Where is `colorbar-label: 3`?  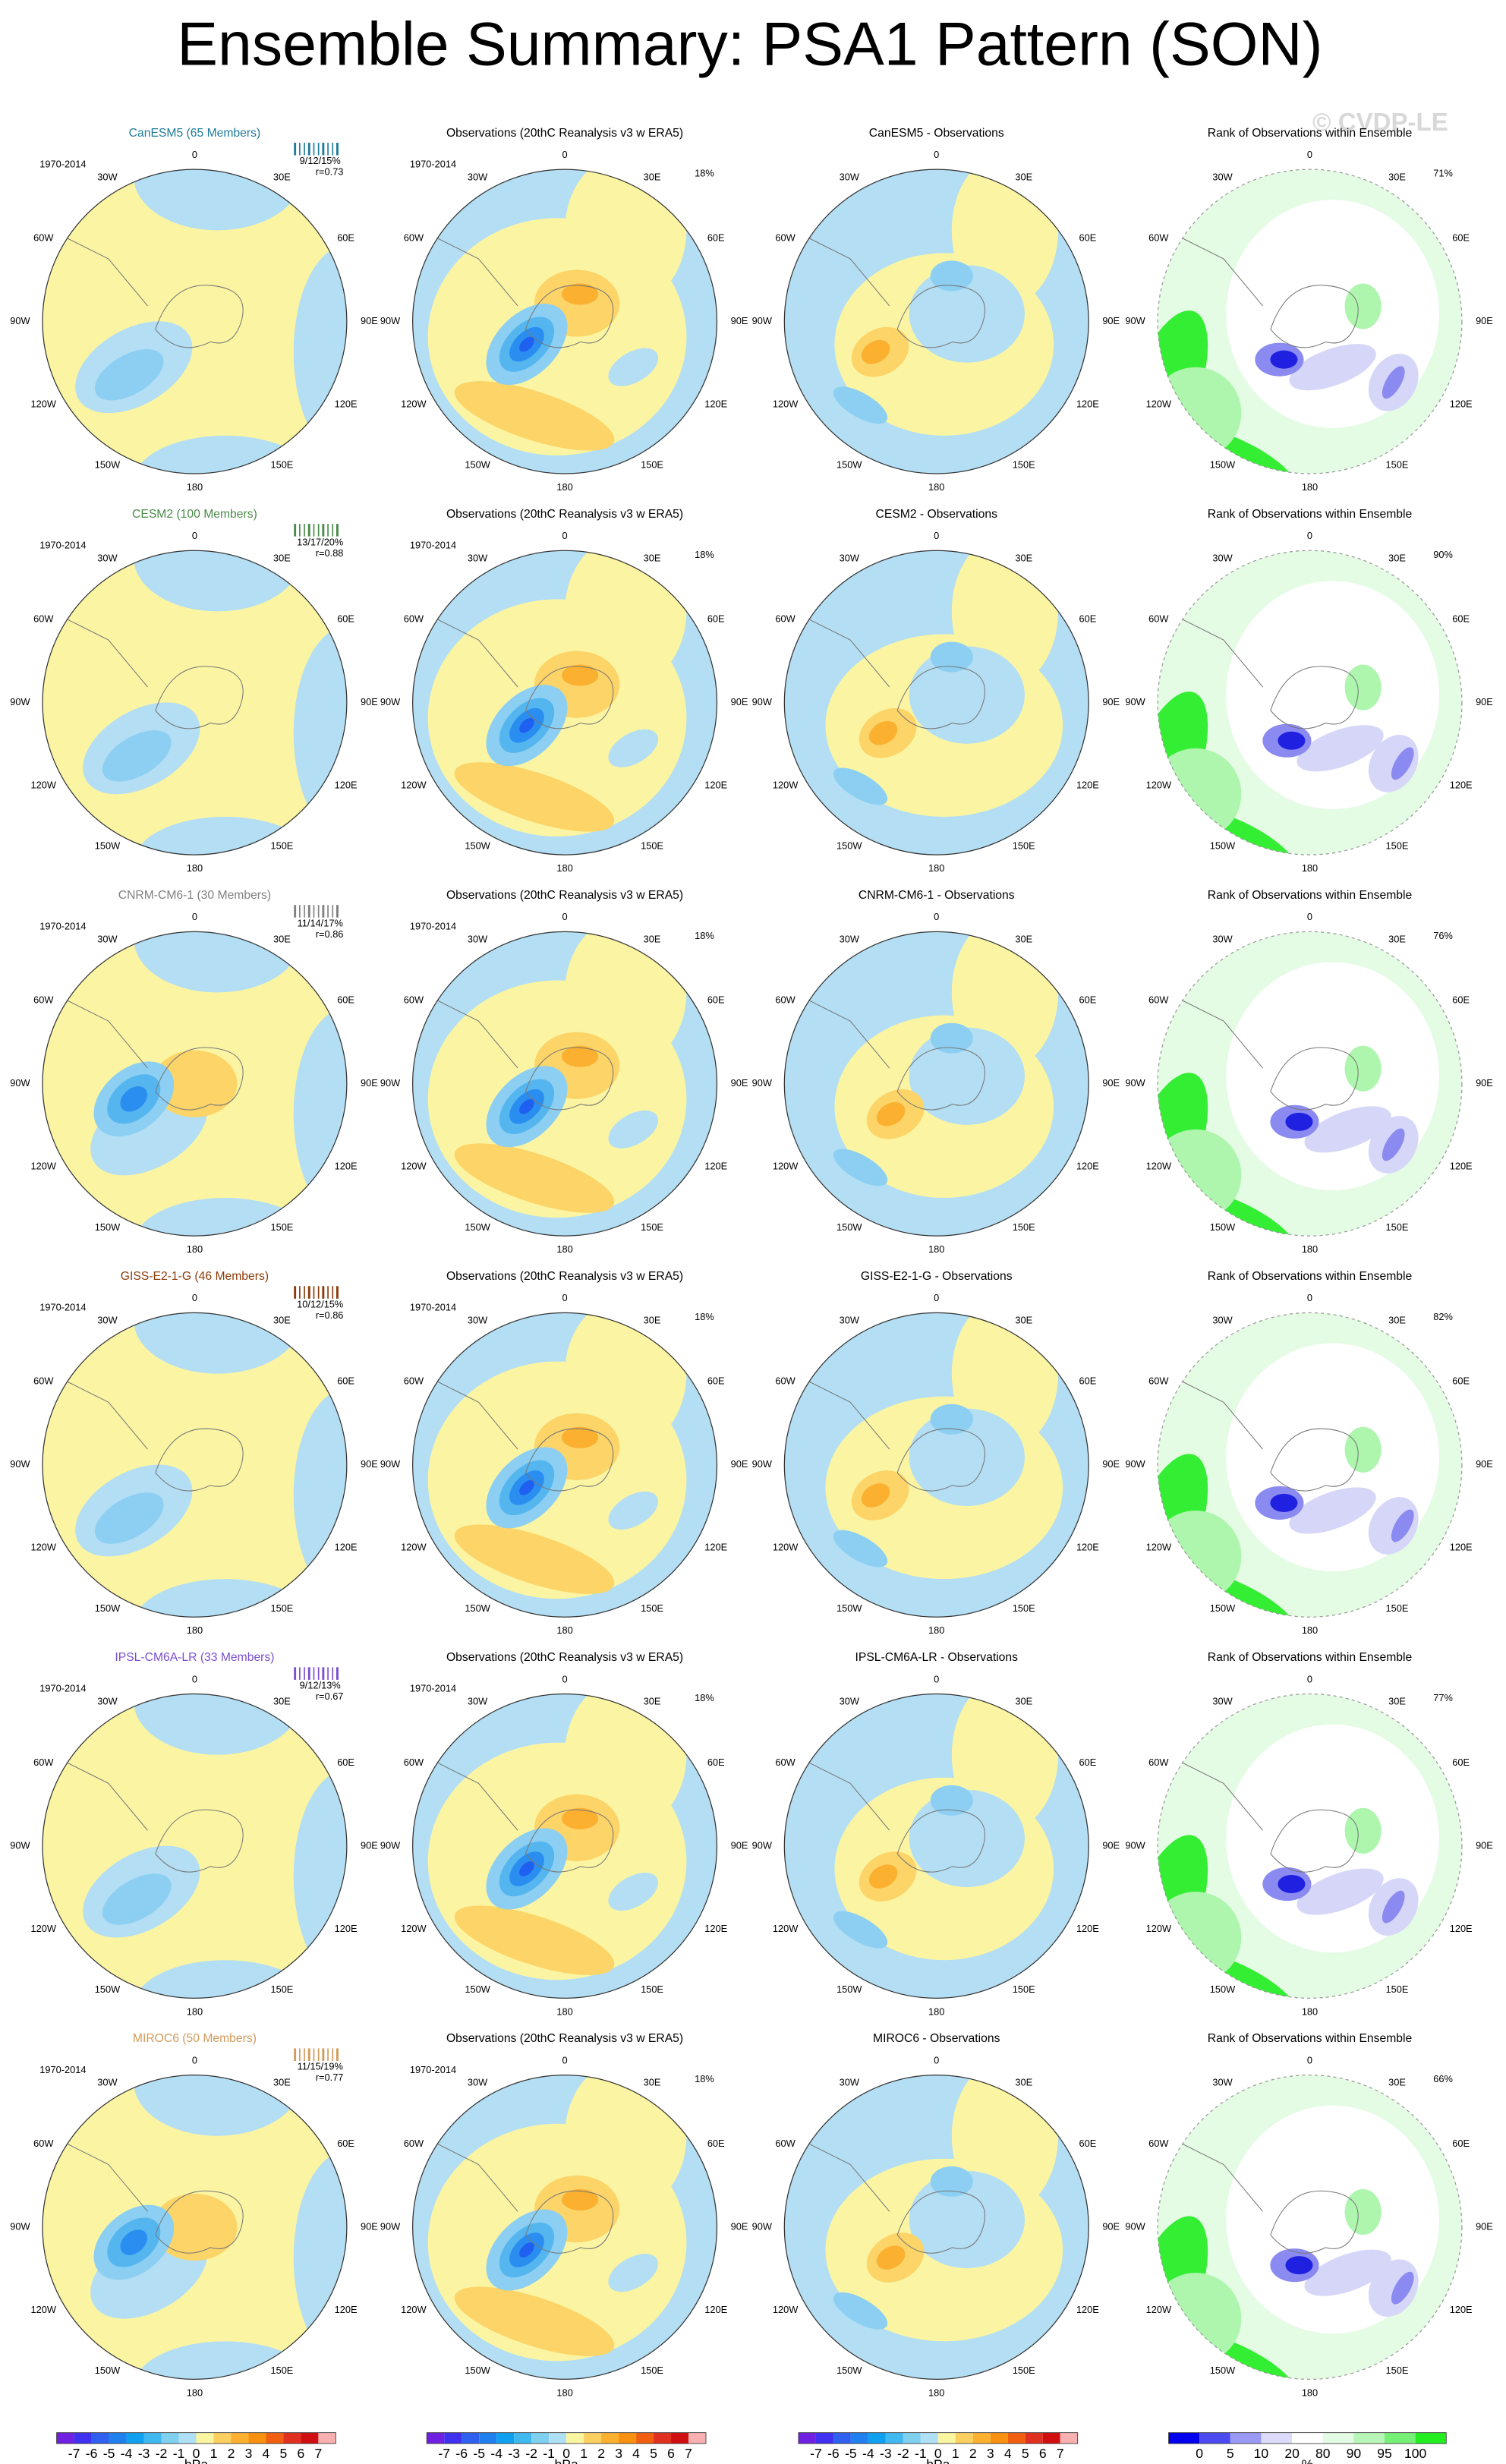
colorbar-label: 3 is located at coordinates (249, 2454).